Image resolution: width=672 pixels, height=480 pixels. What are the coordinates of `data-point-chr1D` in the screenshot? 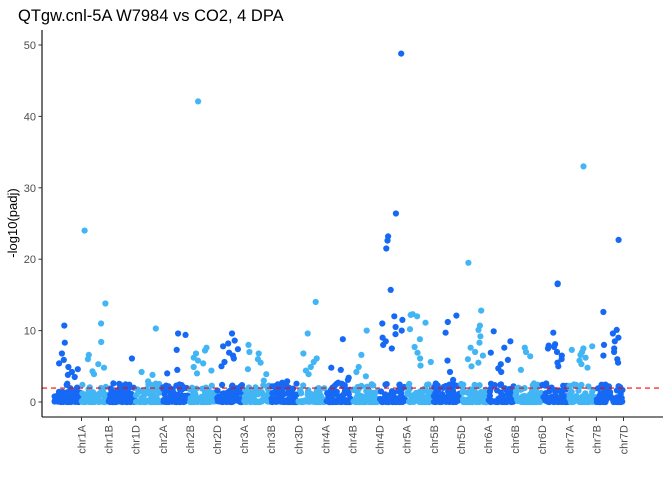 It's located at (113, 394).